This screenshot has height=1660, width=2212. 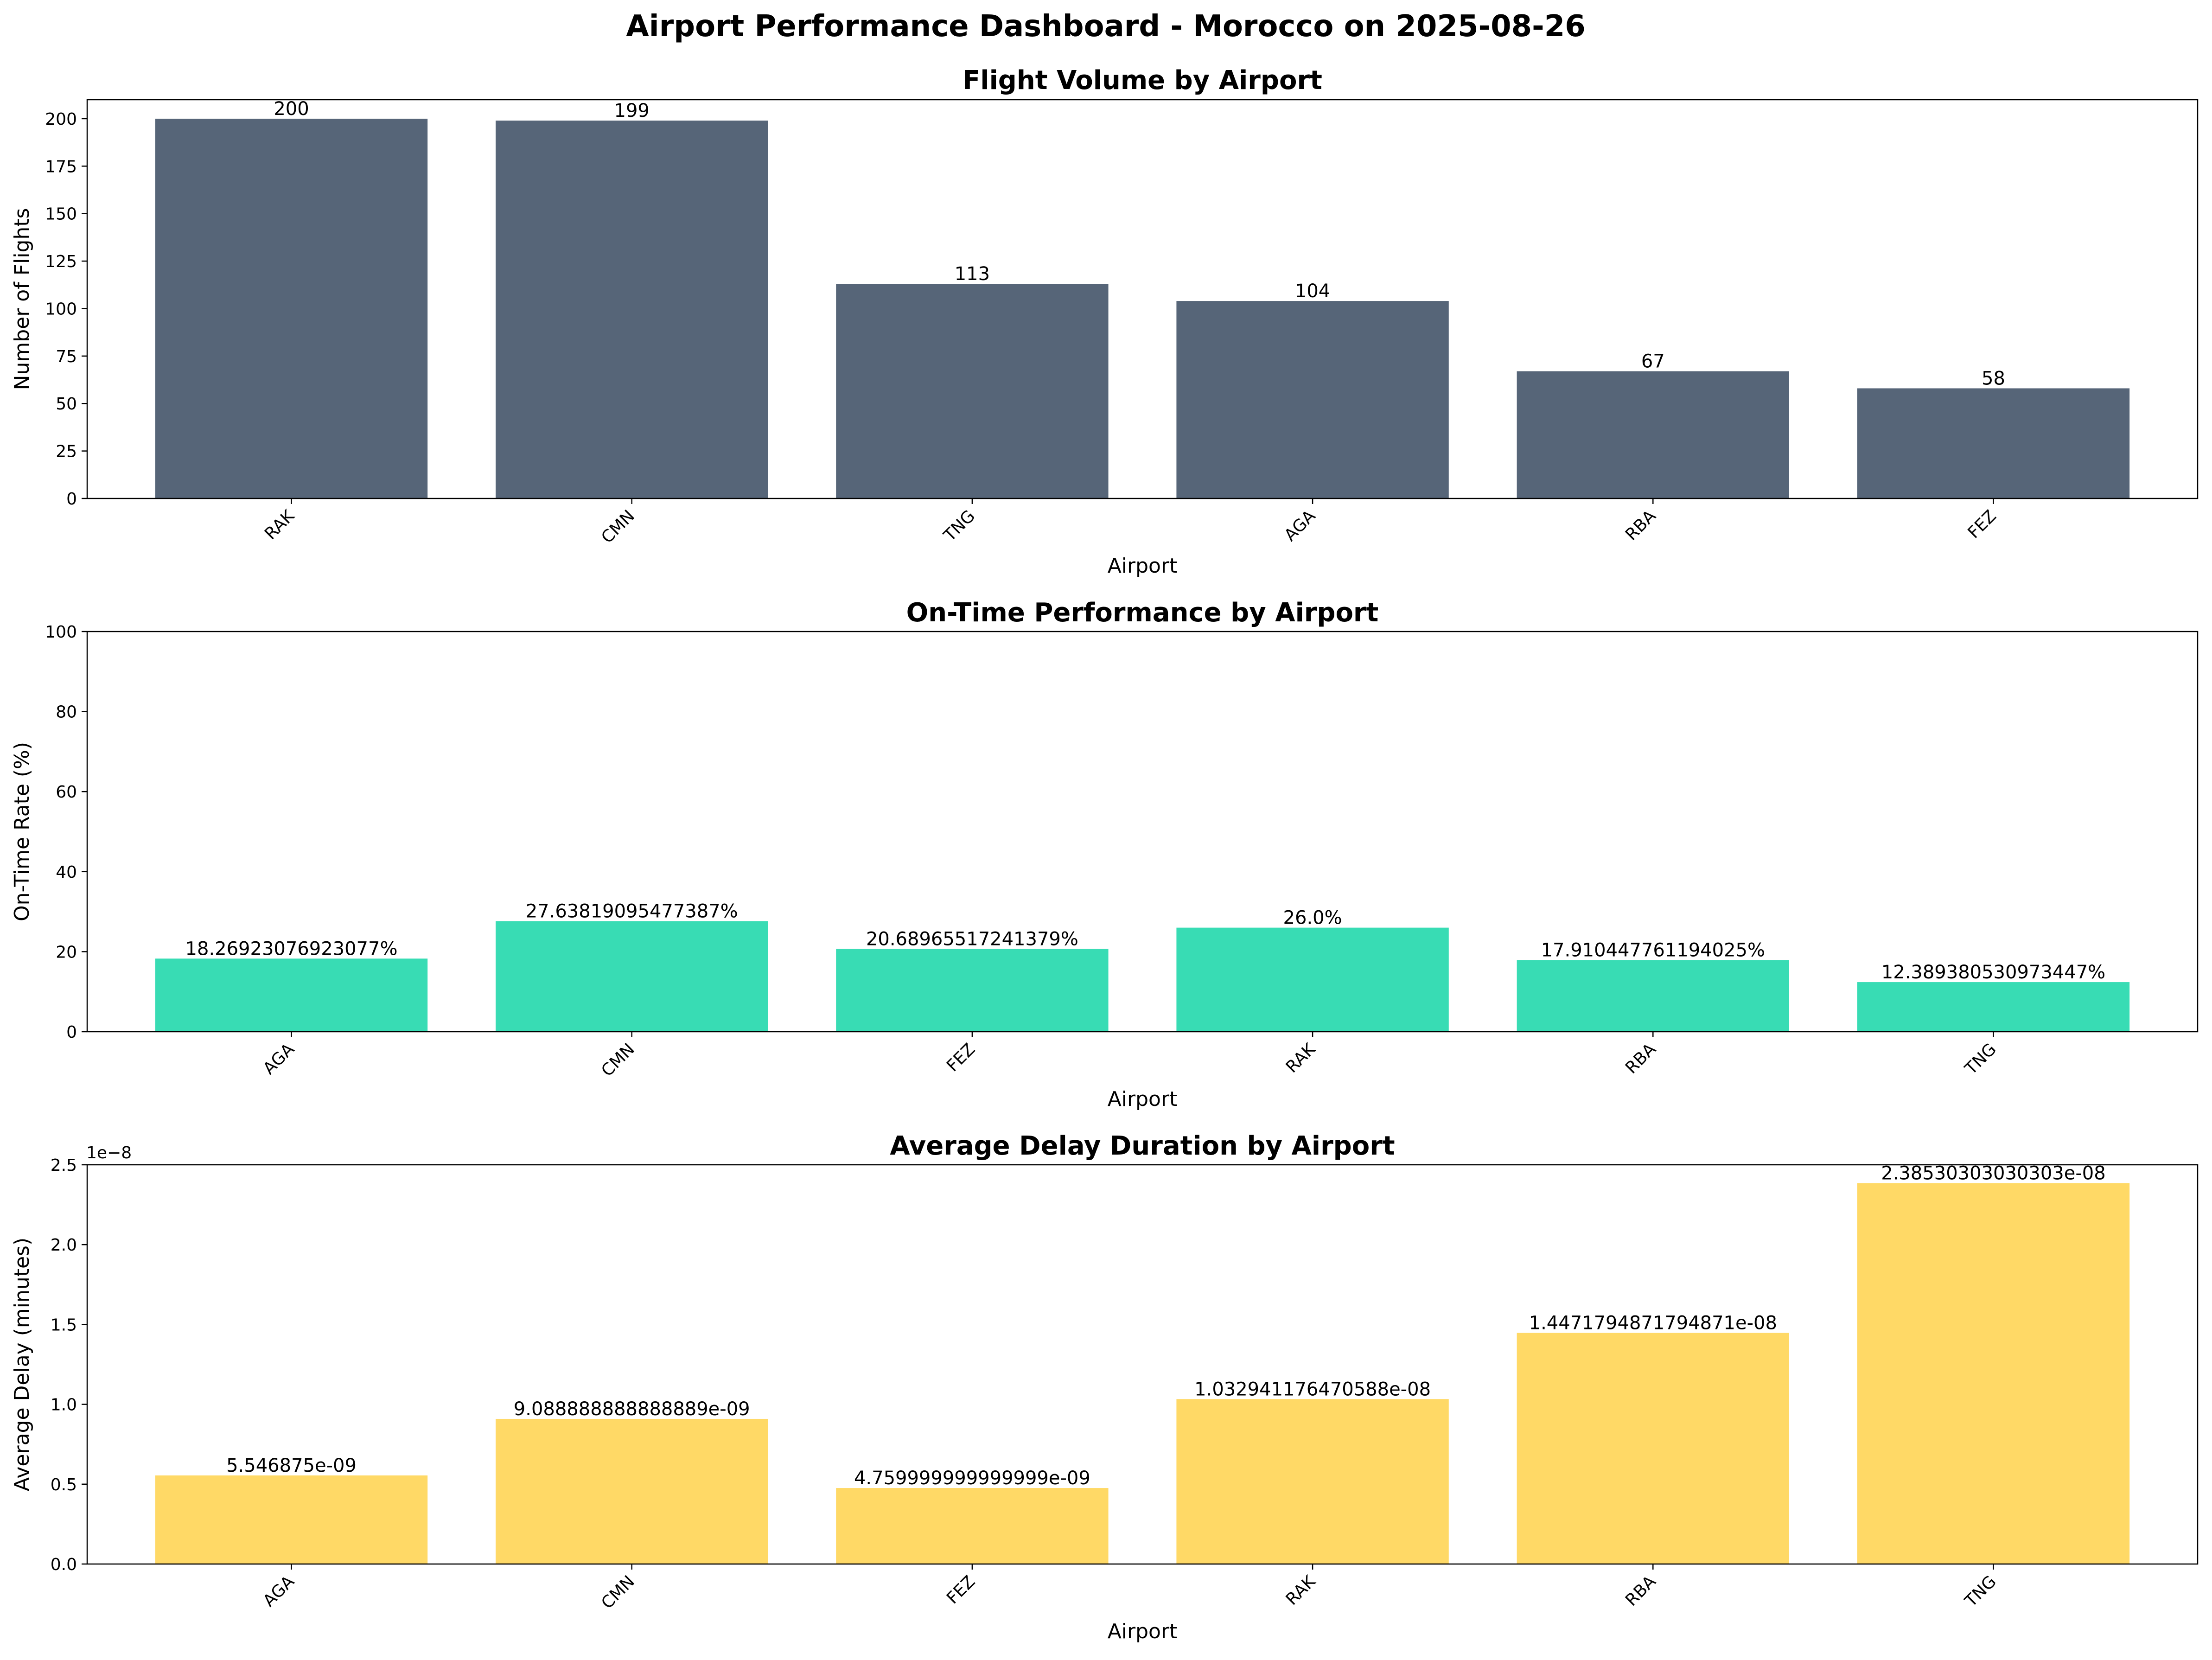 What do you see at coordinates (1143, 1146) in the screenshot?
I see `avg-delay-title: Average Delay Duration by Airport` at bounding box center [1143, 1146].